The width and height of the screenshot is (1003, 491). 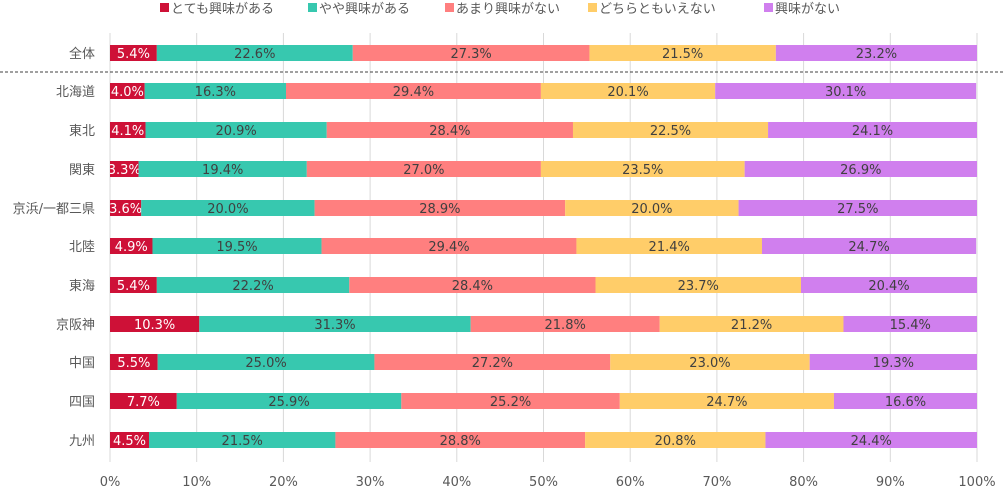 What do you see at coordinates (460, 441) in the screenshot?
I see `data-label: 28.8%` at bounding box center [460, 441].